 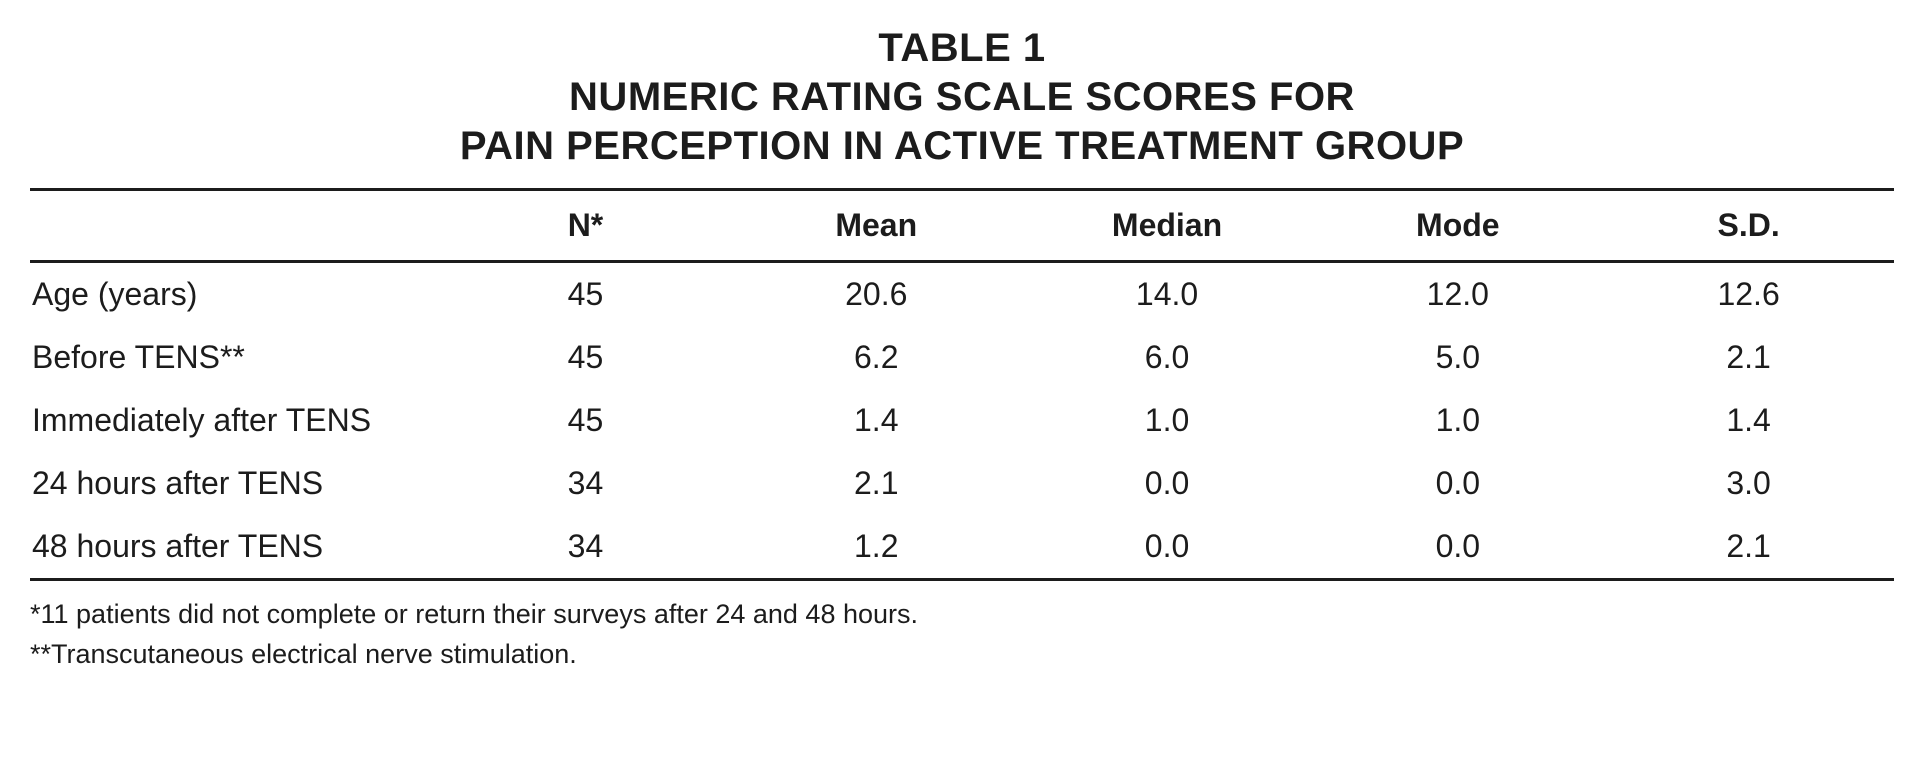 I want to click on table-row: 24 hours after TENS 34 2.1 0.0 0.0 3.0, so click(x=962, y=483).